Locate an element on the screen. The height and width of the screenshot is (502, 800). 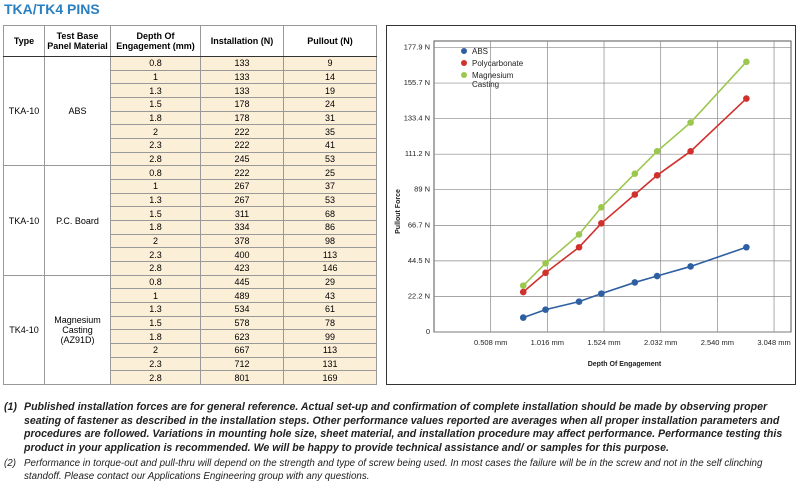
table-row: 1.5 311 68 is located at coordinates (190, 214).